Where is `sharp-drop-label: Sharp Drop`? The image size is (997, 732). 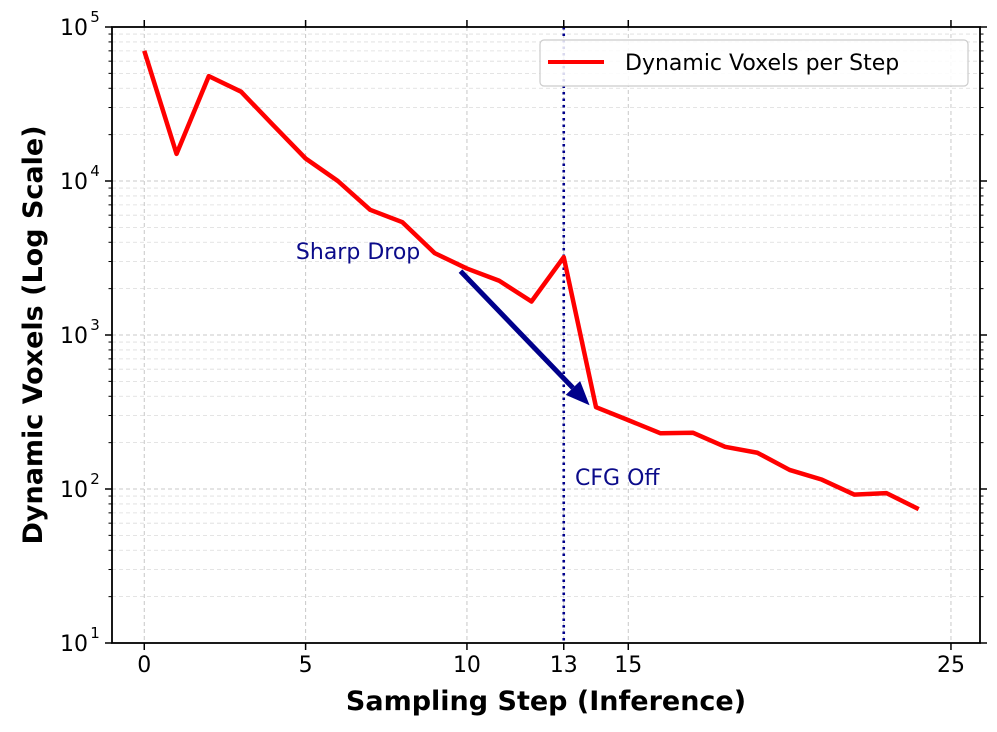
sharp-drop-label: Sharp Drop is located at coordinates (358, 252).